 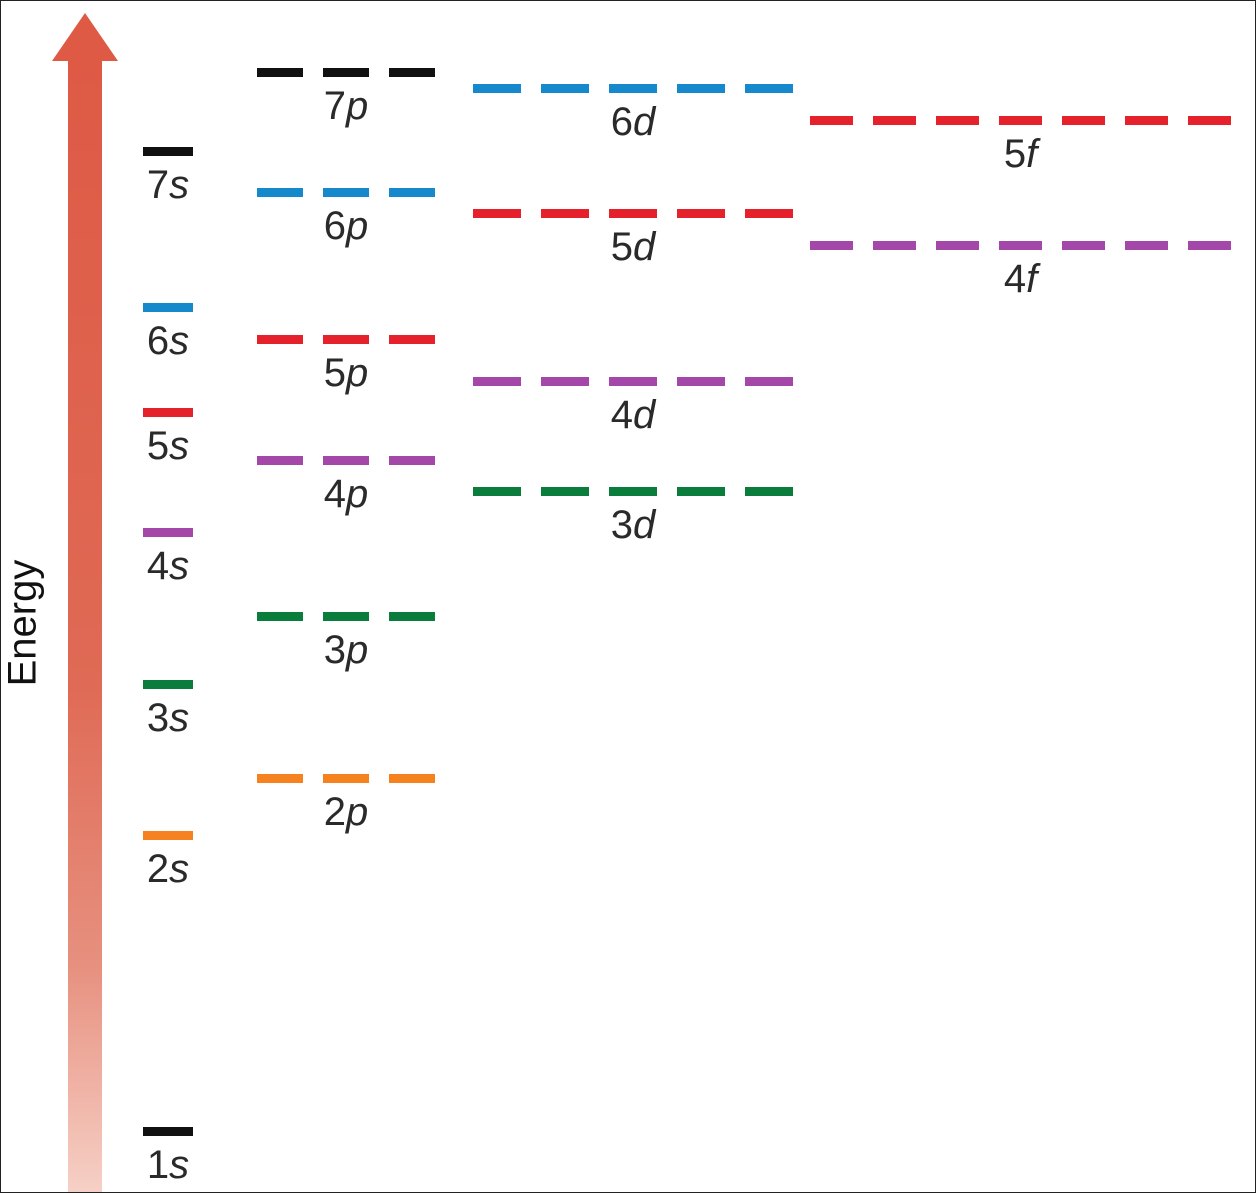 I want to click on orbital-label-2s: 2s, so click(x=168, y=869).